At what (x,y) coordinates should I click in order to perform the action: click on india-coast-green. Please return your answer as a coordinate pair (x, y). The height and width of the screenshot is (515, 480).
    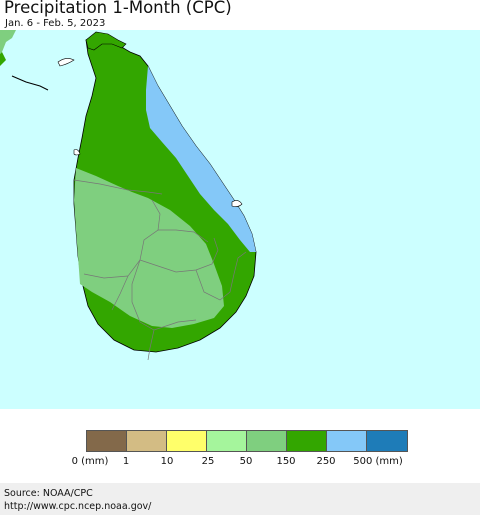
    Looking at the image, I should click on (3, 59).